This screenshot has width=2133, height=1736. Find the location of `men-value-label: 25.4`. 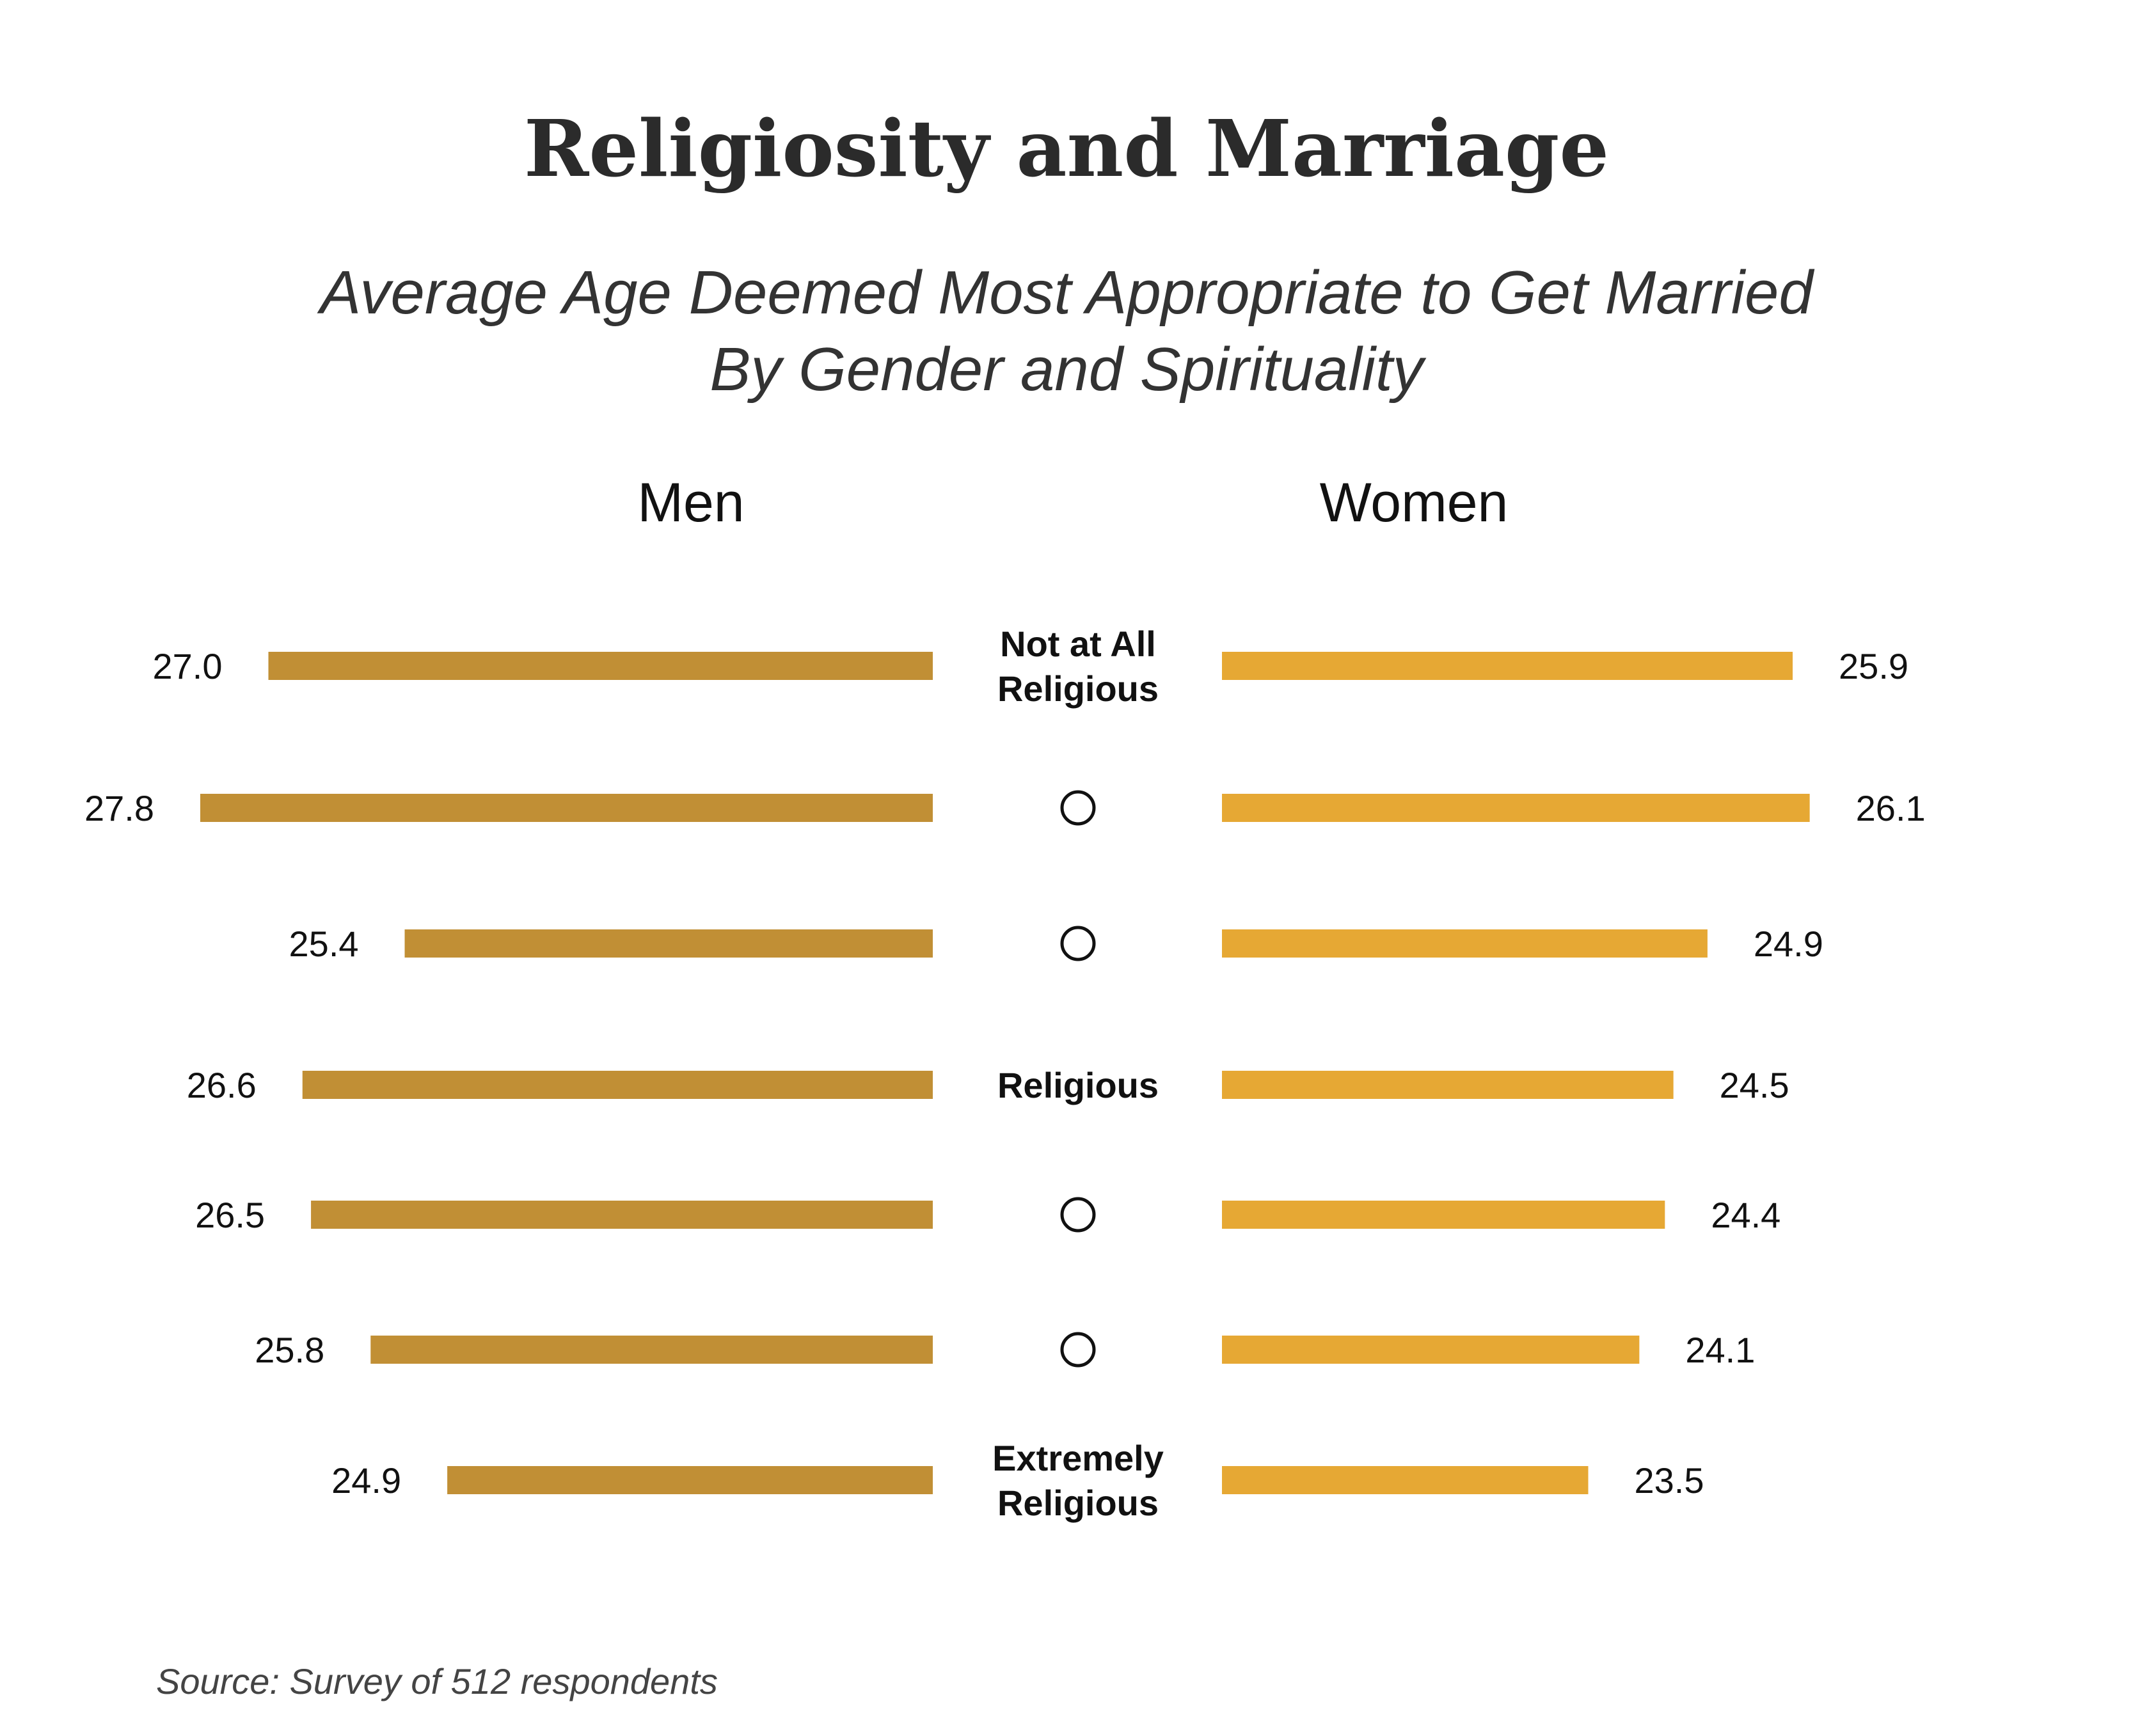

men-value-label: 25.4 is located at coordinates (324, 944).